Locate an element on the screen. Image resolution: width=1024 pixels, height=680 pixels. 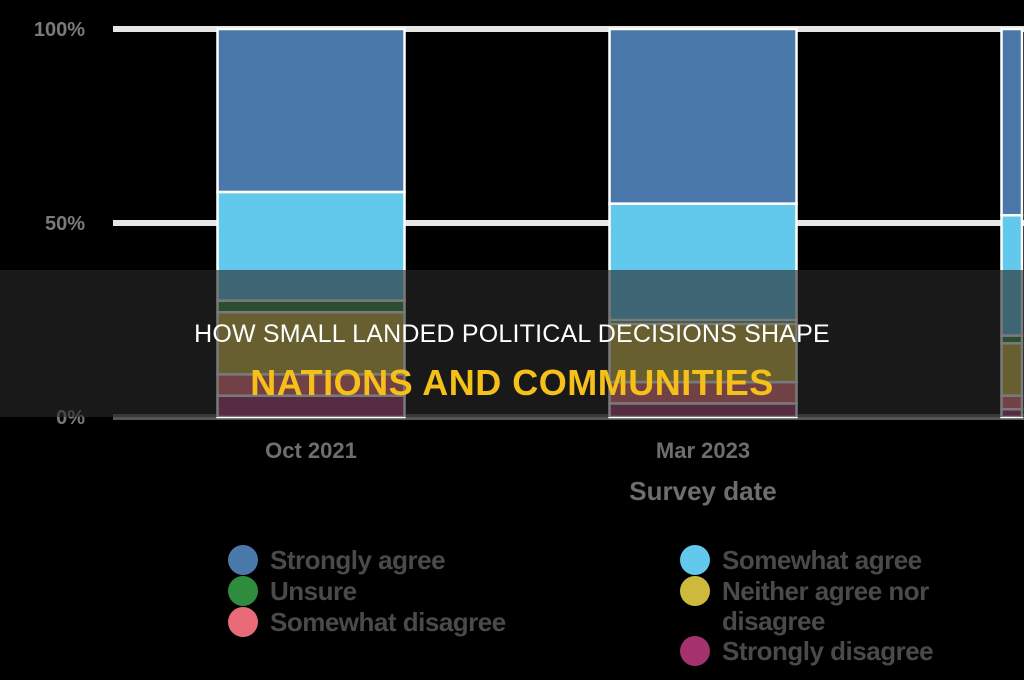
x-axis-title: Survey date is located at coordinates (702, 491).